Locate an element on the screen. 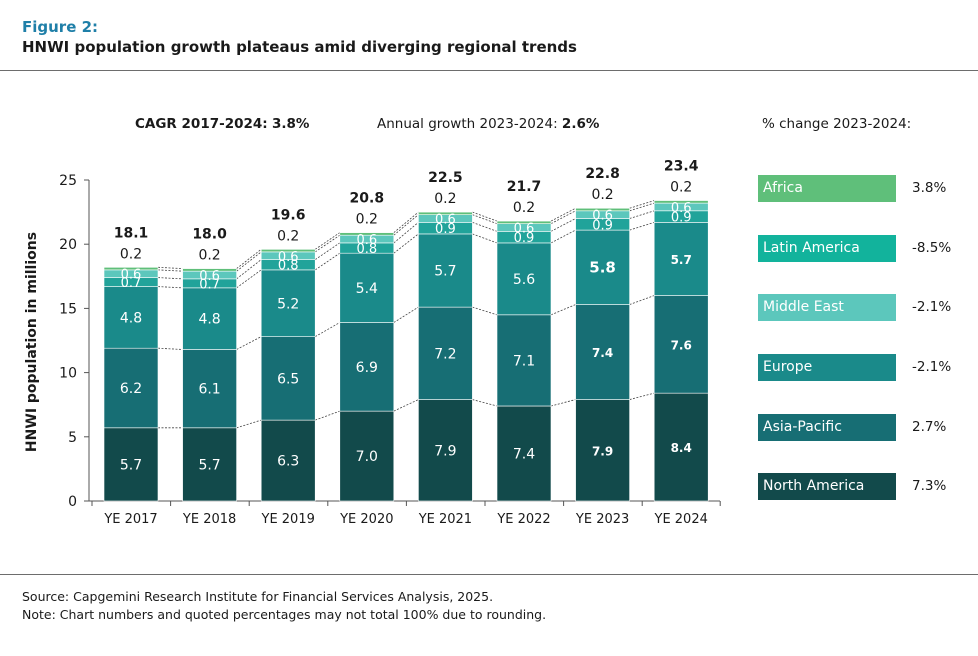  y-tick-label: 0 is located at coordinates (72, 502).